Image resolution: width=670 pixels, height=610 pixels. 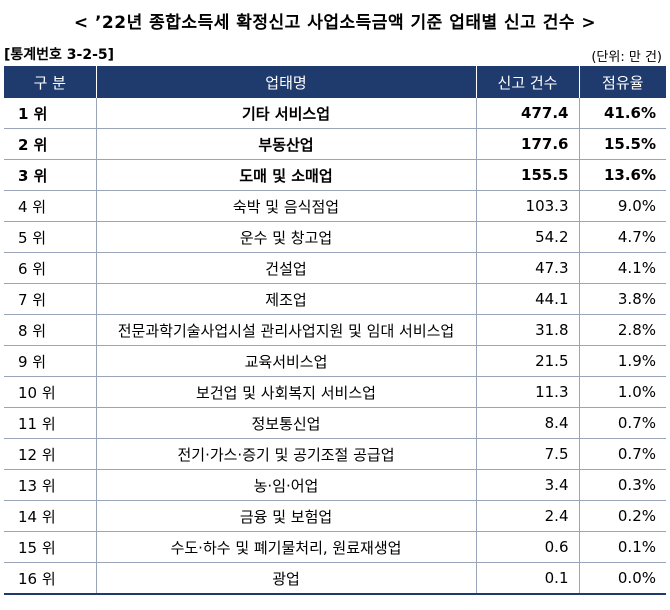 What do you see at coordinates (622, 485) in the screenshot?
I see `share-cell: 0.3%` at bounding box center [622, 485].